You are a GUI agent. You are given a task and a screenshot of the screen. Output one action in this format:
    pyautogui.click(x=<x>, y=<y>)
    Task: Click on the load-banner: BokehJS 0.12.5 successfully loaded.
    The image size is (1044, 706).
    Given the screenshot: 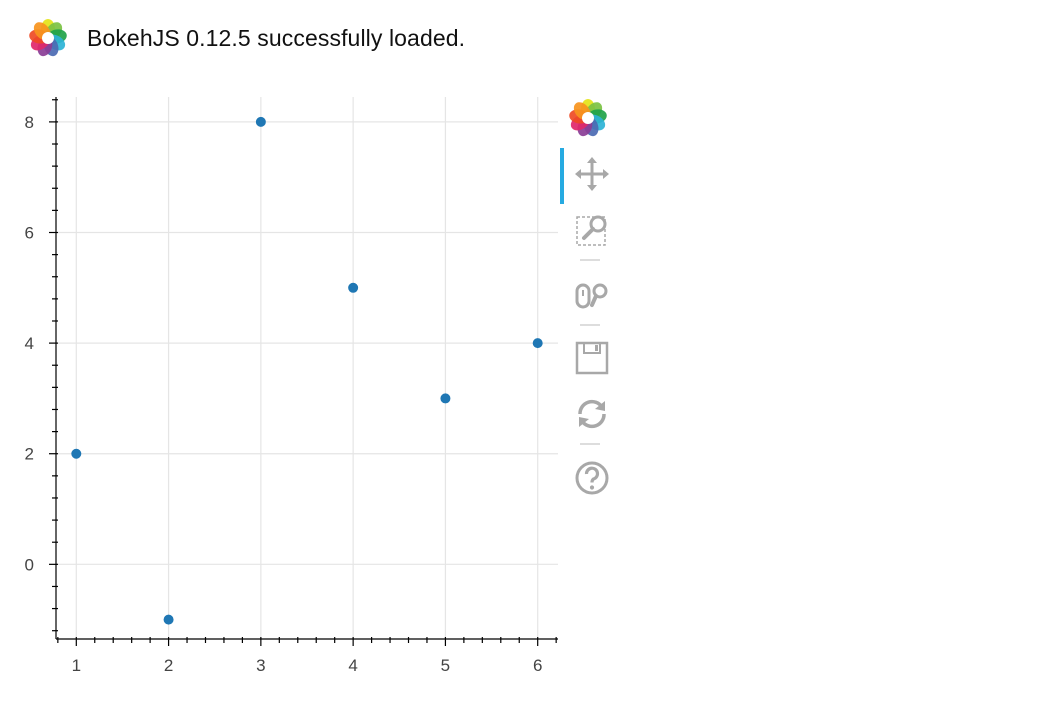 What is the action you would take?
    pyautogui.click(x=246, y=38)
    